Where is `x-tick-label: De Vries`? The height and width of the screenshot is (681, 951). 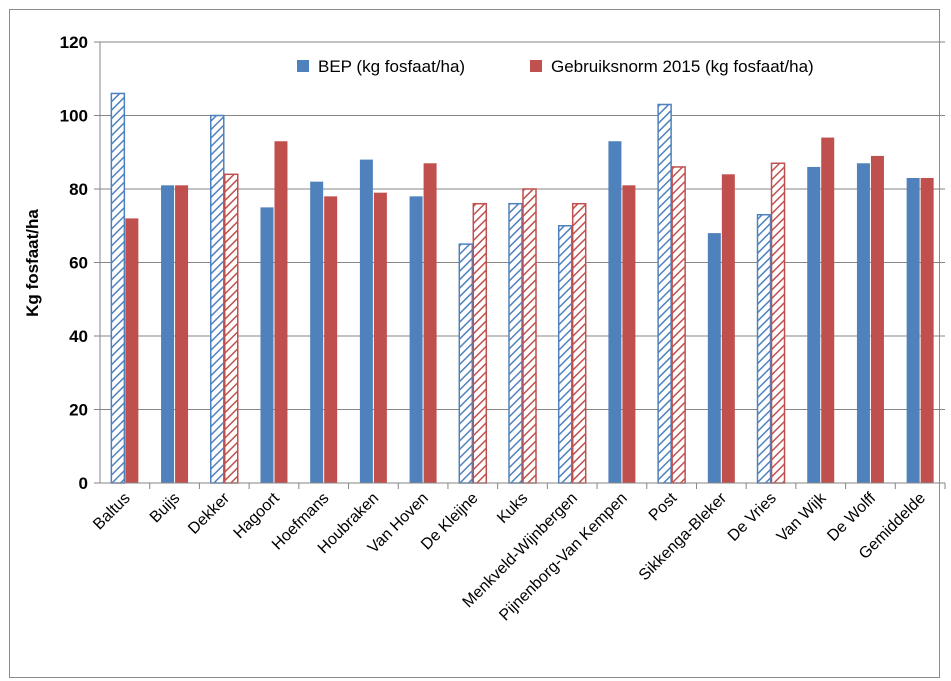
x-tick-label: De Vries is located at coordinates (752, 517).